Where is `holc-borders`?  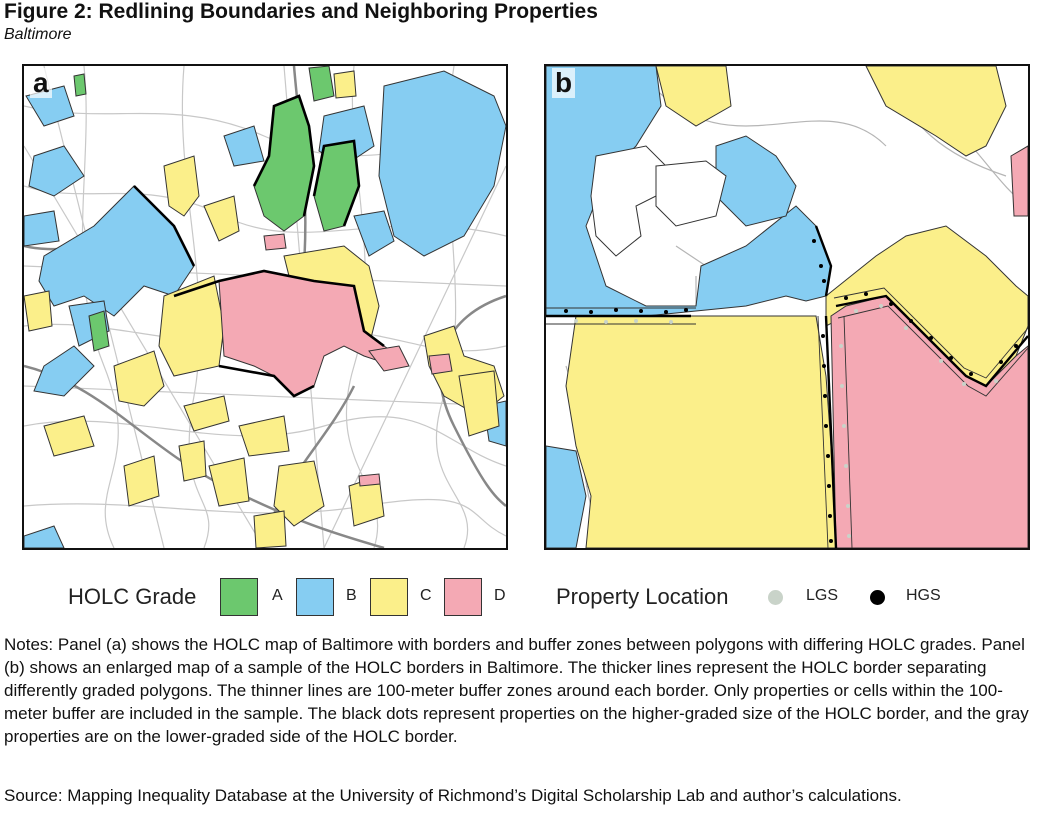 holc-borders is located at coordinates (259, 246).